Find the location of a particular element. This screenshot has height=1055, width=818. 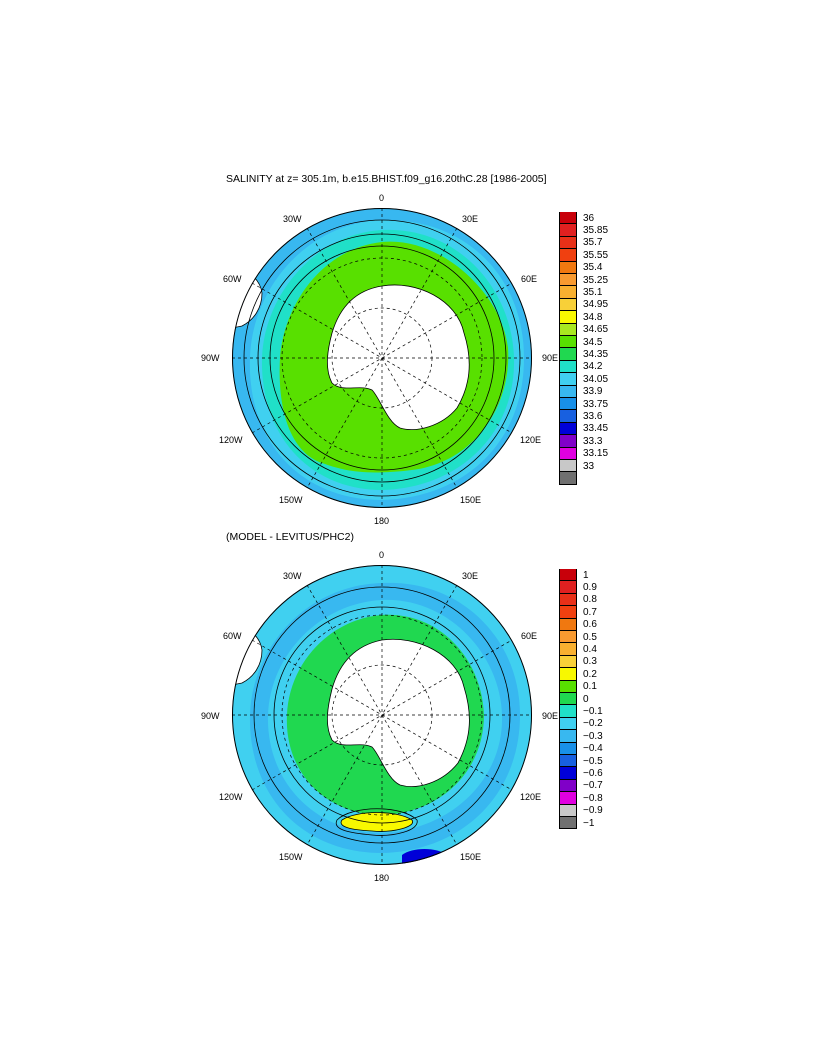

map2-antarctica is located at coordinates (398, 712).